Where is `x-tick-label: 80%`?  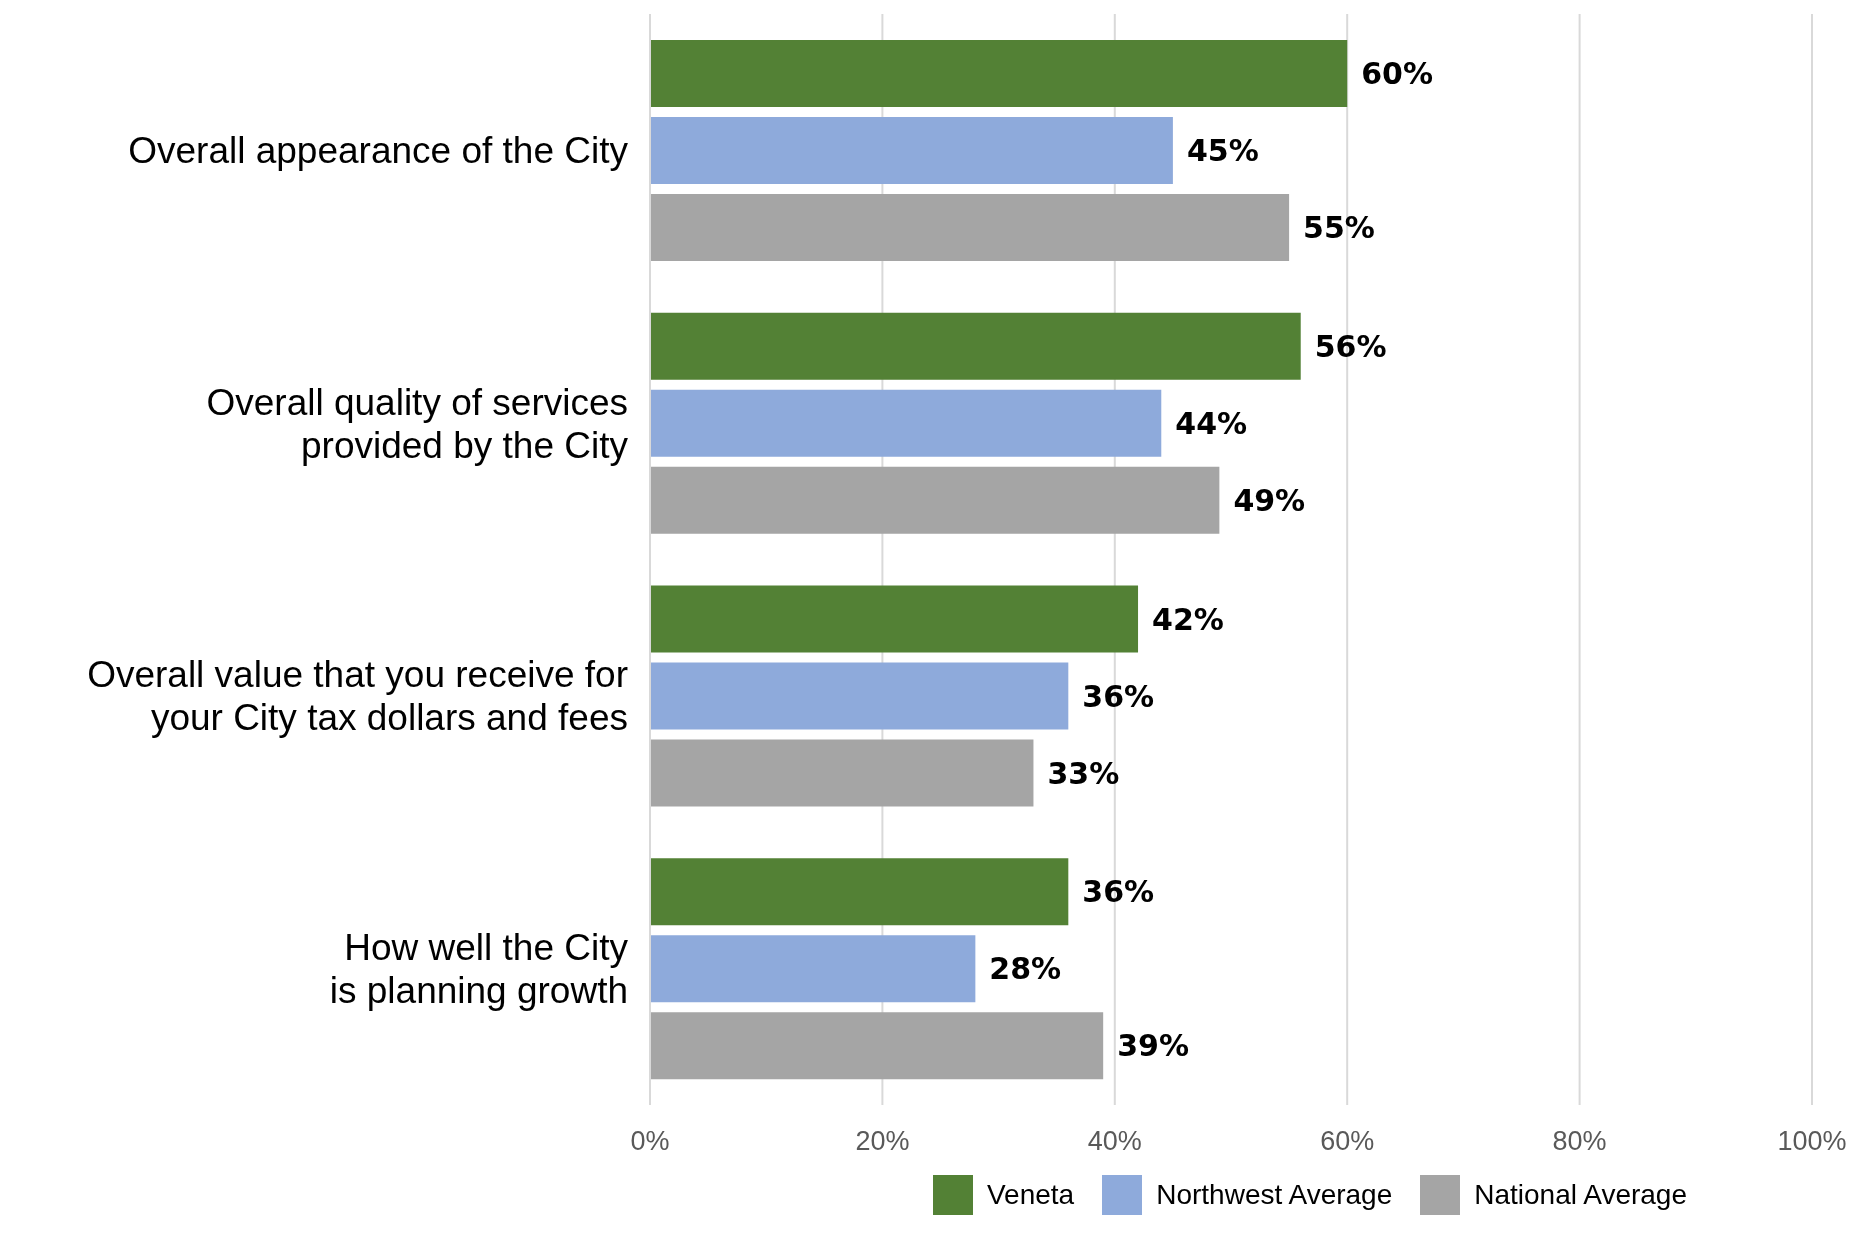
x-tick-label: 80% is located at coordinates (1579, 1141).